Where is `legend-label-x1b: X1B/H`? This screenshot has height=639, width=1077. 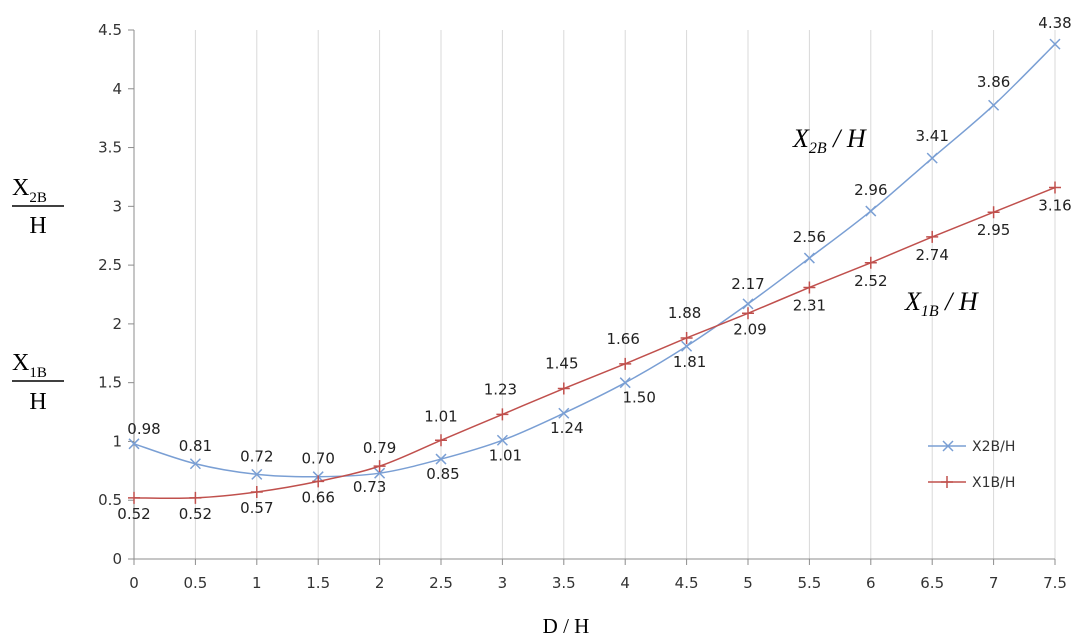 legend-label-x1b: X1B/H is located at coordinates (993, 483).